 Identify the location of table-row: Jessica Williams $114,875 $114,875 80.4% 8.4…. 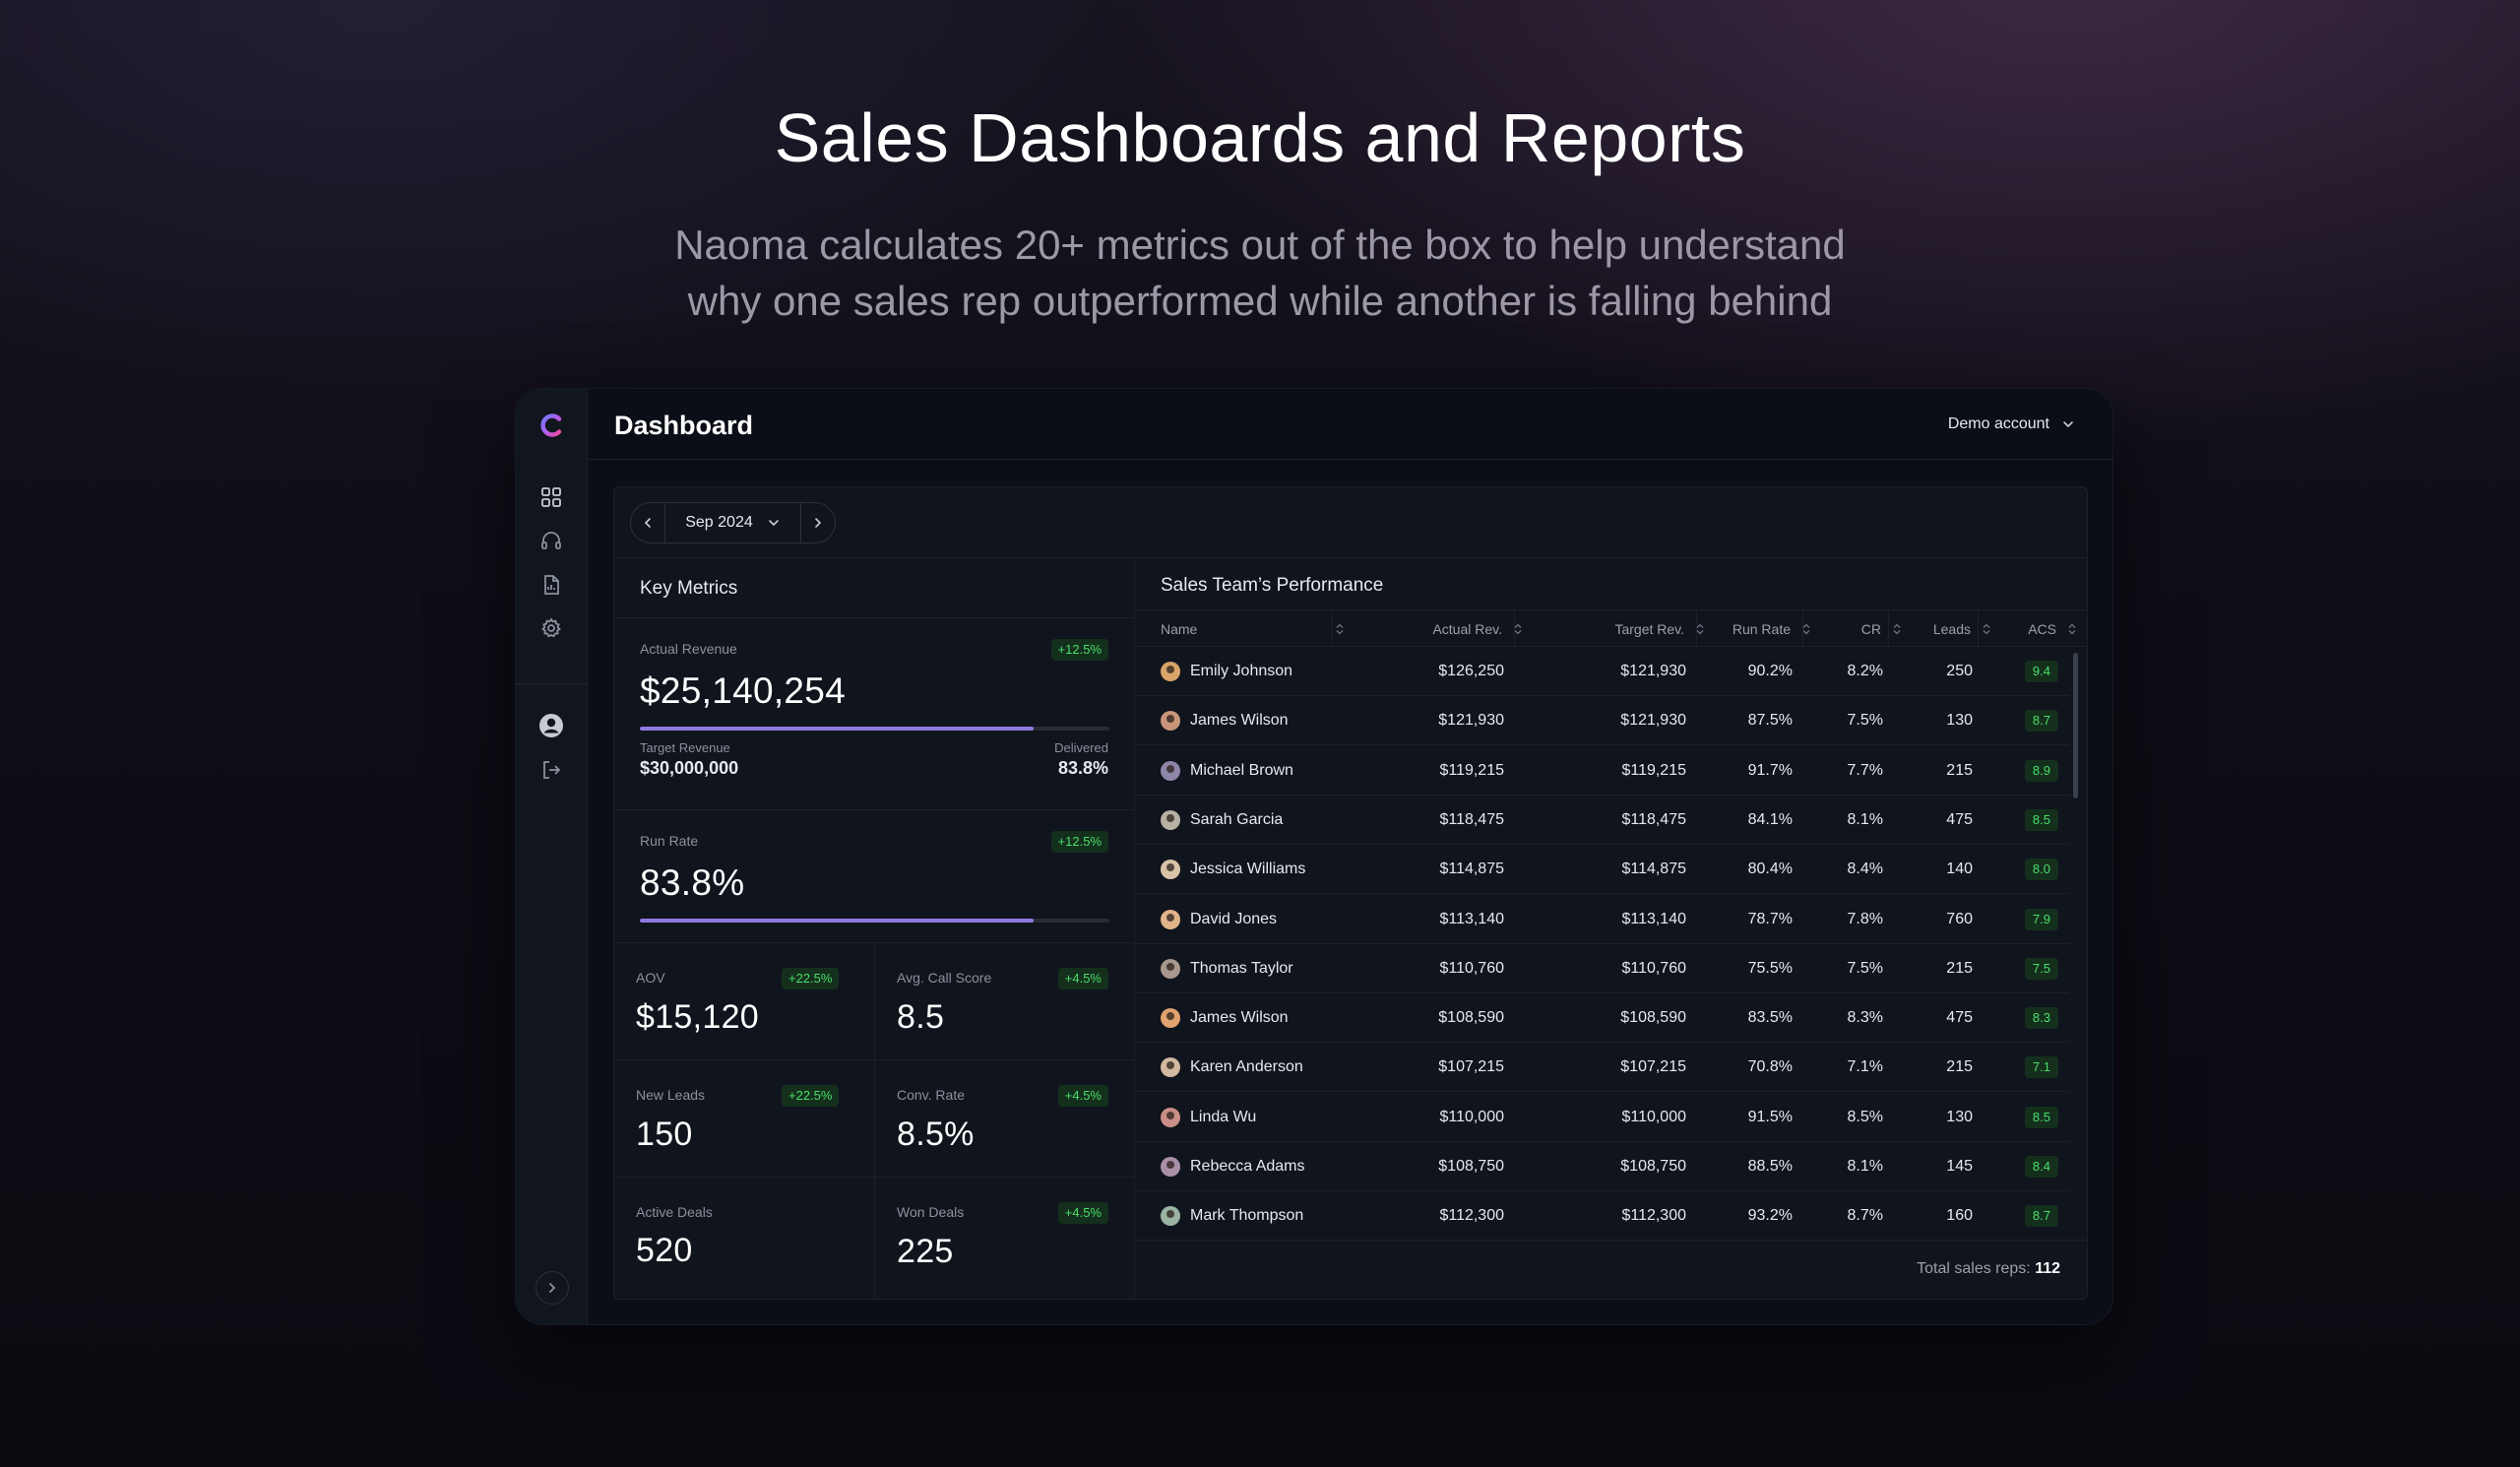
(1602, 870).